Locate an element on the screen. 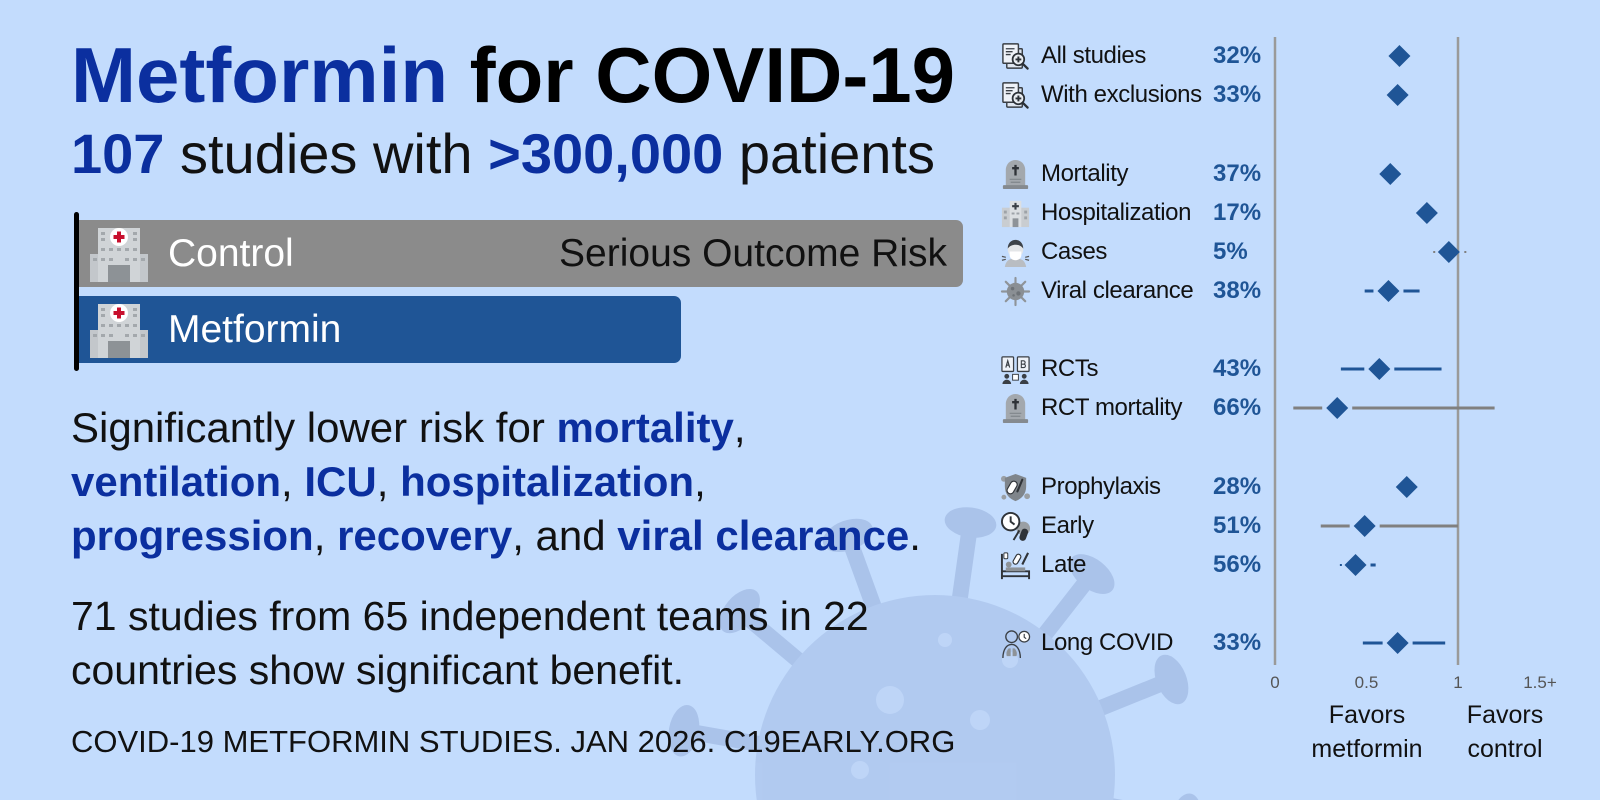 The height and width of the screenshot is (800, 1600). studies-count: 107 is located at coordinates (118, 153).